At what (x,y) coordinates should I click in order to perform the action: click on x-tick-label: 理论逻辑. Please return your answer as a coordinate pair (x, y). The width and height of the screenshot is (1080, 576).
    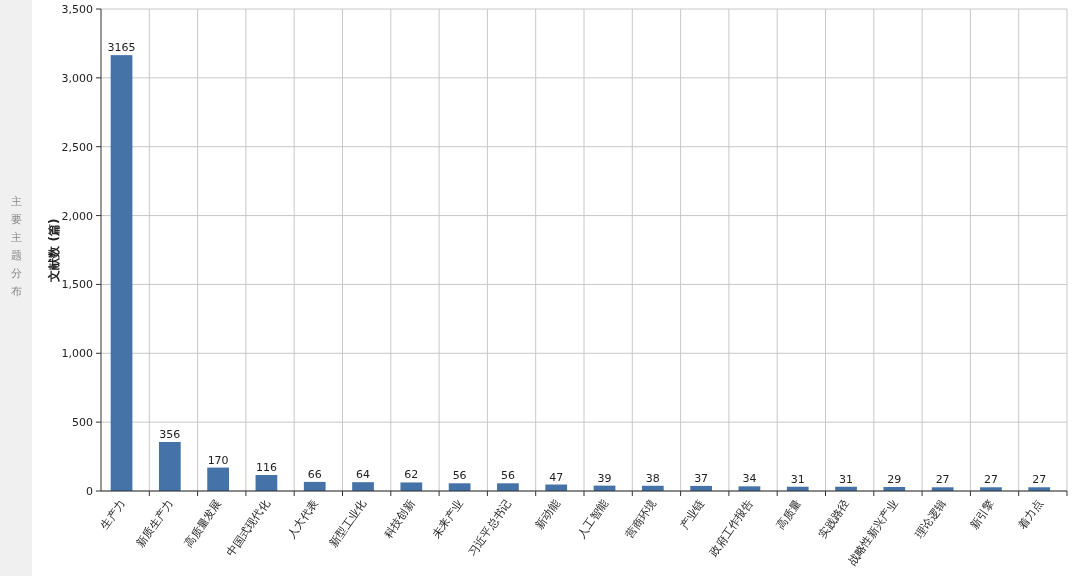
    Looking at the image, I should click on (930, 519).